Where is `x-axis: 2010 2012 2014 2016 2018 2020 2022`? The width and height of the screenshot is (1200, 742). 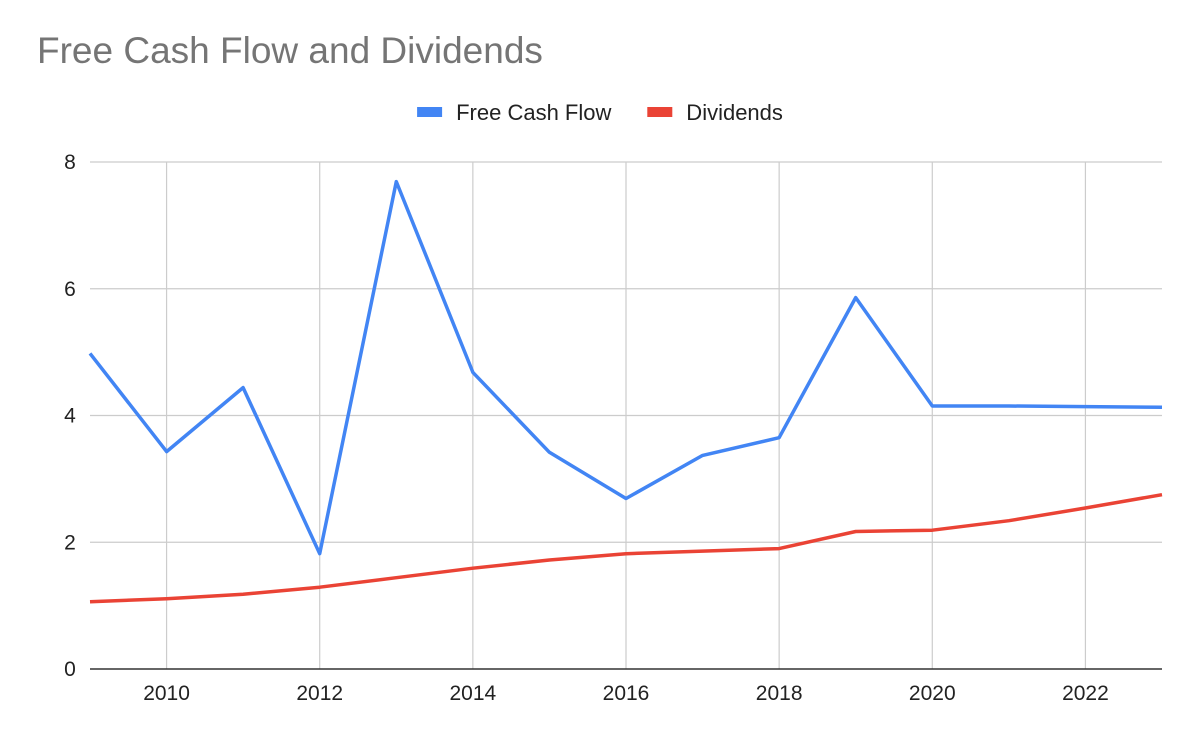 x-axis: 2010 2012 2014 2016 2018 2020 2022 is located at coordinates (626, 686).